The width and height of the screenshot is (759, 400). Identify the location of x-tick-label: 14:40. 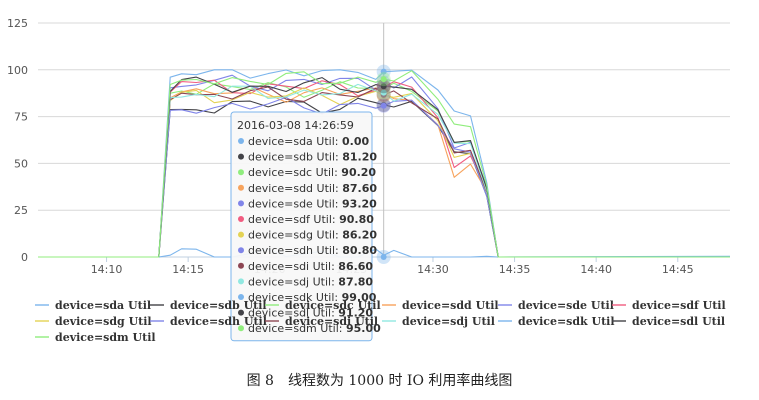
(596, 269).